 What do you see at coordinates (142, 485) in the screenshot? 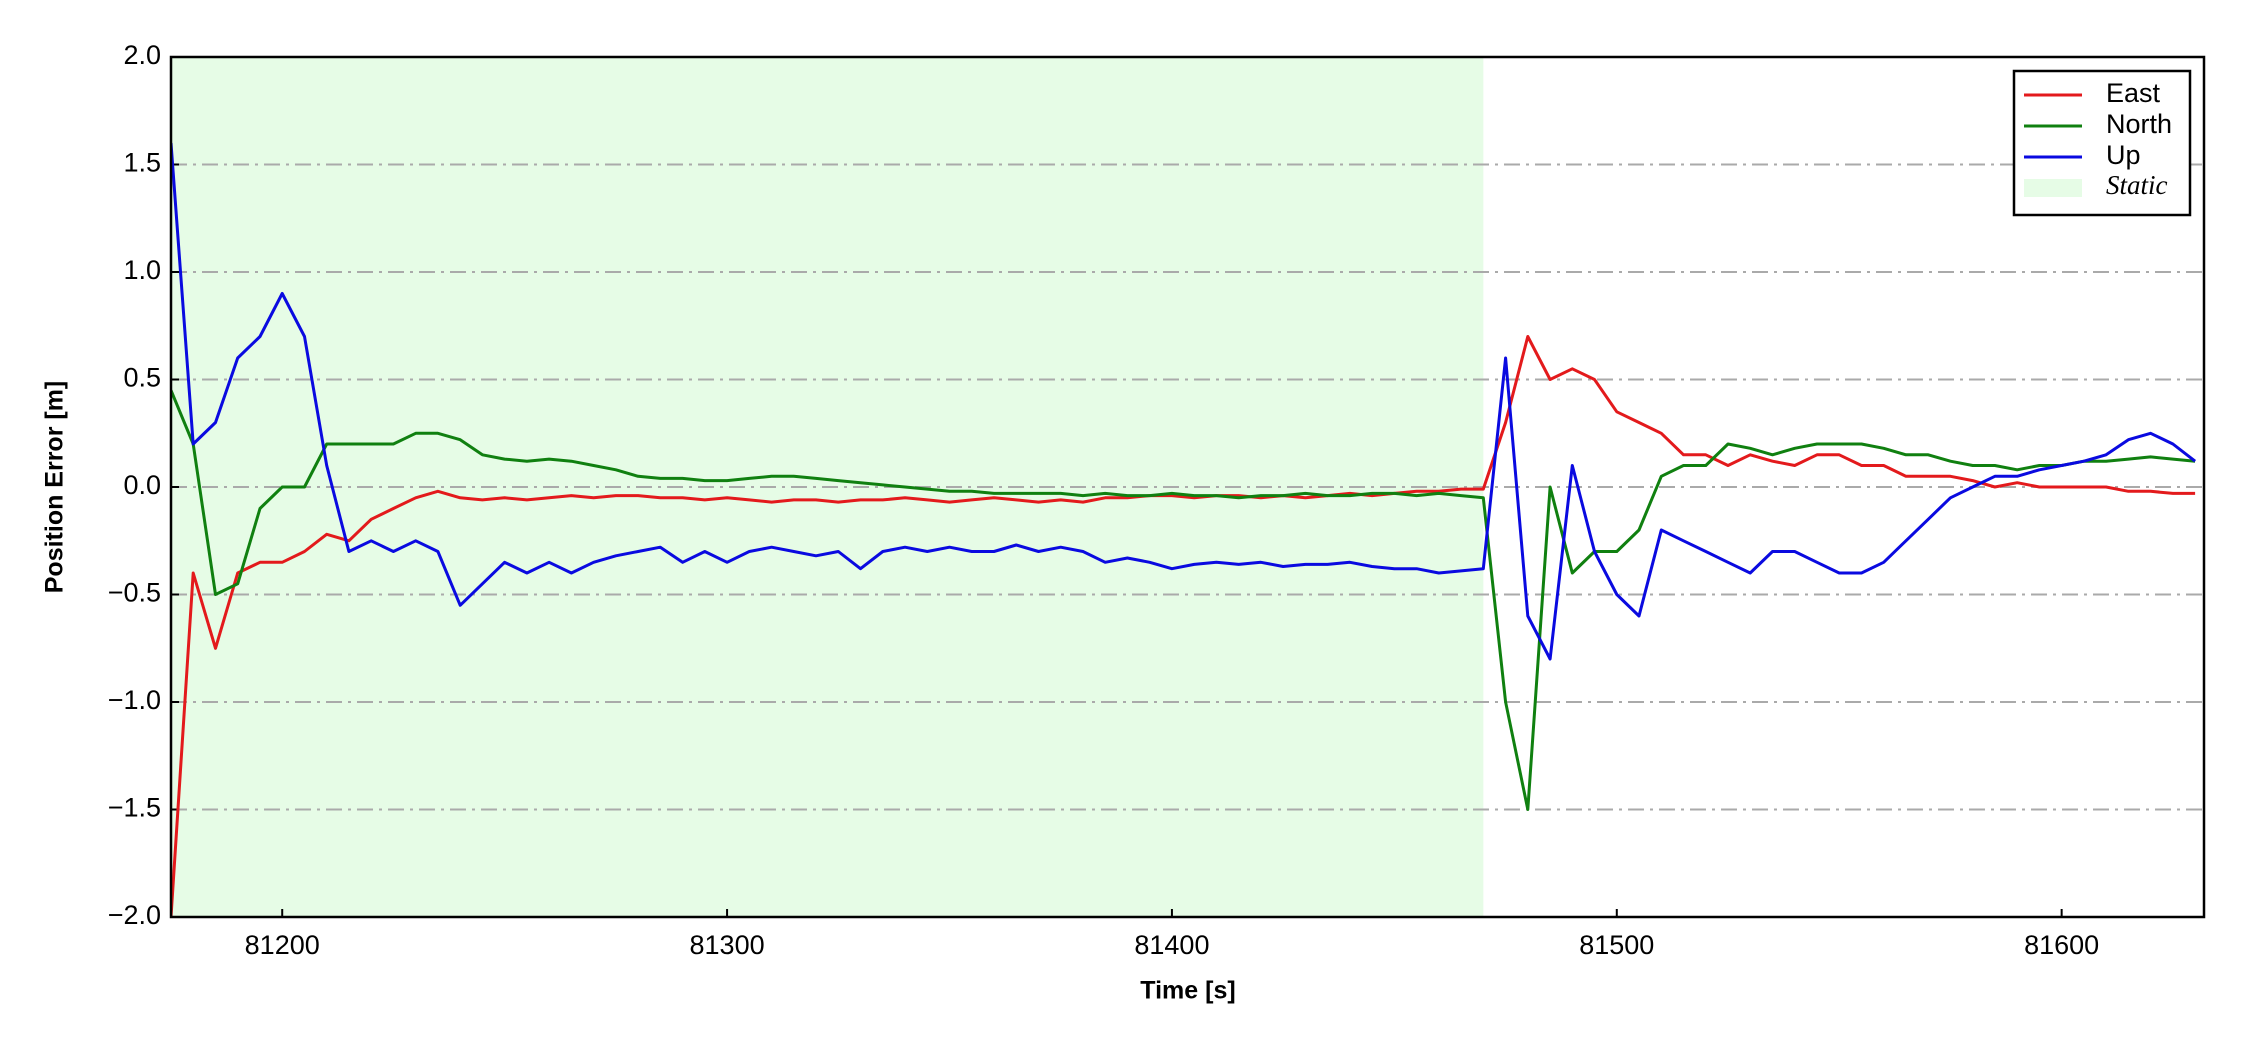
I see `y-tick-label: 0.0` at bounding box center [142, 485].